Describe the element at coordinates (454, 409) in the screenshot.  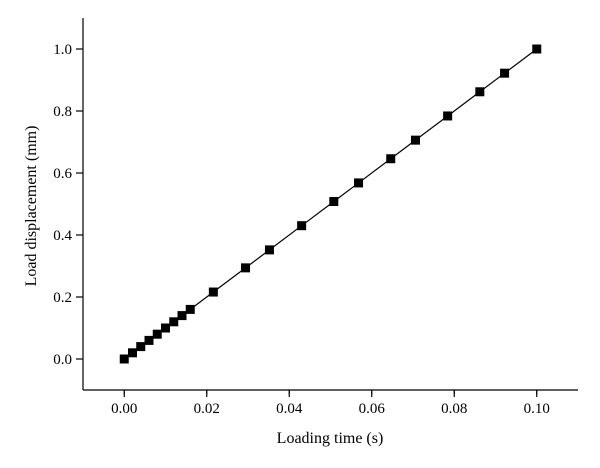
I see `x-tick-label: 0.08` at that location.